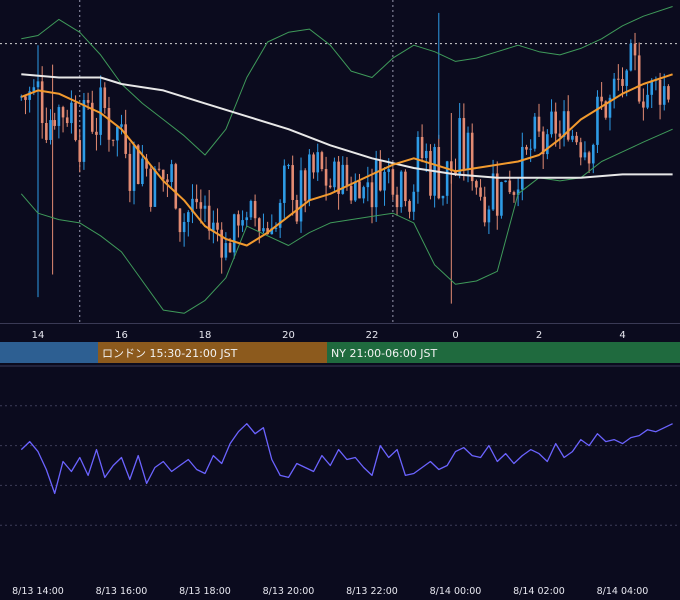 Image resolution: width=680 pixels, height=600 pixels. Describe the element at coordinates (170, 353) in the screenshot. I see `session-label: ロンドン 15:30-21:00 JST` at that location.